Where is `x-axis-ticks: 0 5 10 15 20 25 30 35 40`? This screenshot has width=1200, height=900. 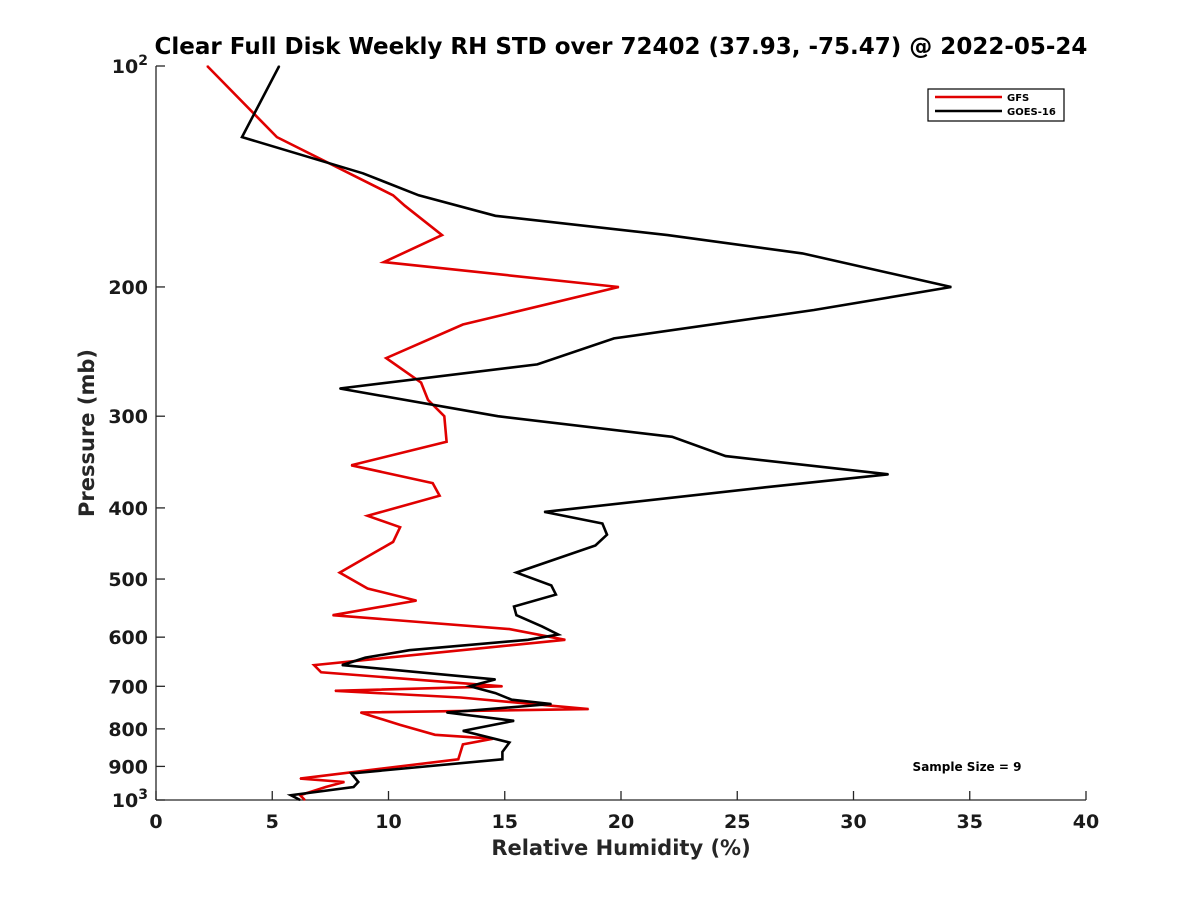
x-axis-ticks: 0 5 10 15 20 25 30 35 40 is located at coordinates (624, 812).